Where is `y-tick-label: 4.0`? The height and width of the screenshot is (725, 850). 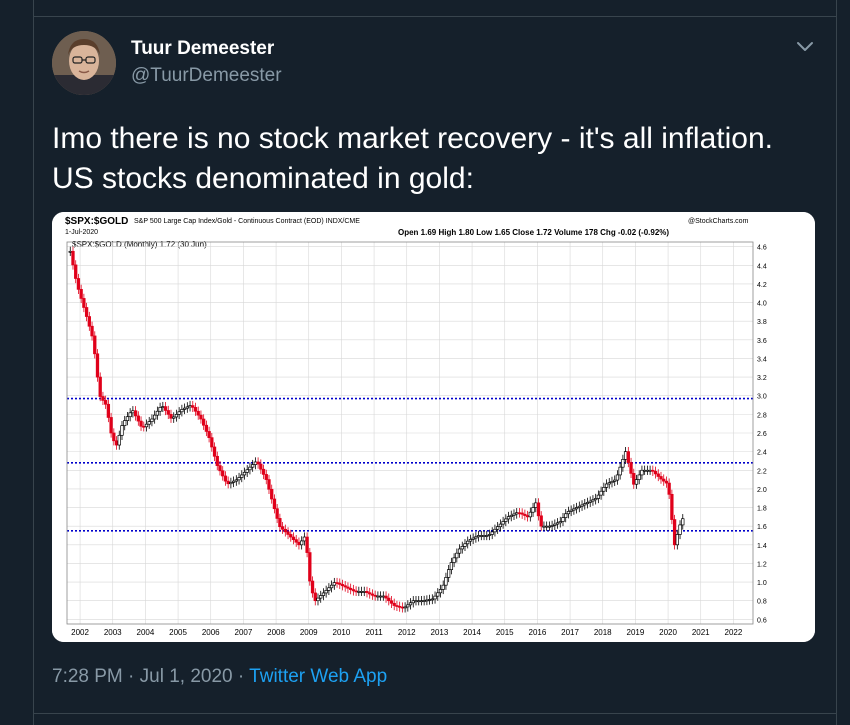 y-tick-label: 4.0 is located at coordinates (762, 304).